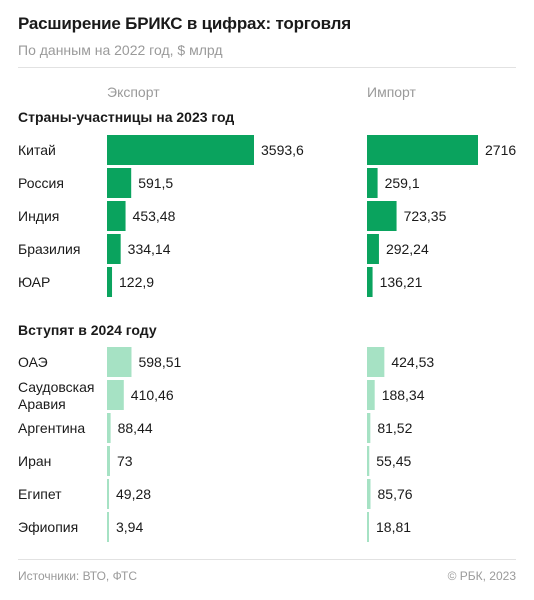 The image size is (534, 600). What do you see at coordinates (41, 183) in the screenshot?
I see `country-label: Россия` at bounding box center [41, 183].